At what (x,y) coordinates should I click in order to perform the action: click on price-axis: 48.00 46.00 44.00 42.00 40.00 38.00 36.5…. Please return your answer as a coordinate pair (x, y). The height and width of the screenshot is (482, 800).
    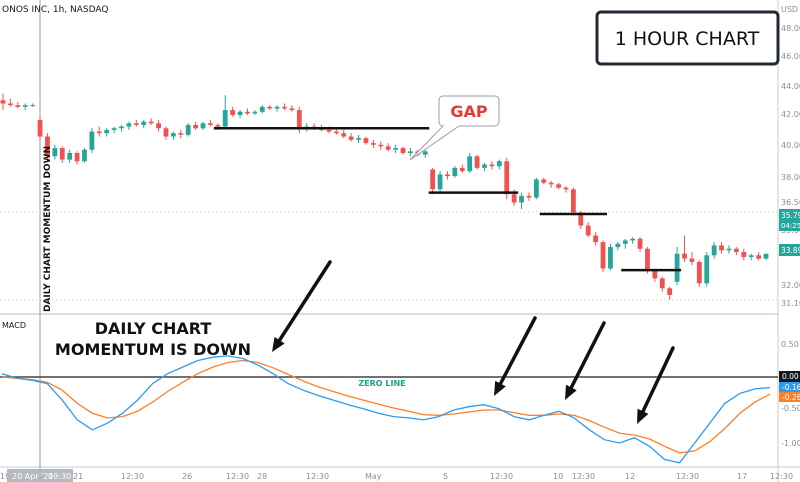
    Looking at the image, I should click on (789, 166).